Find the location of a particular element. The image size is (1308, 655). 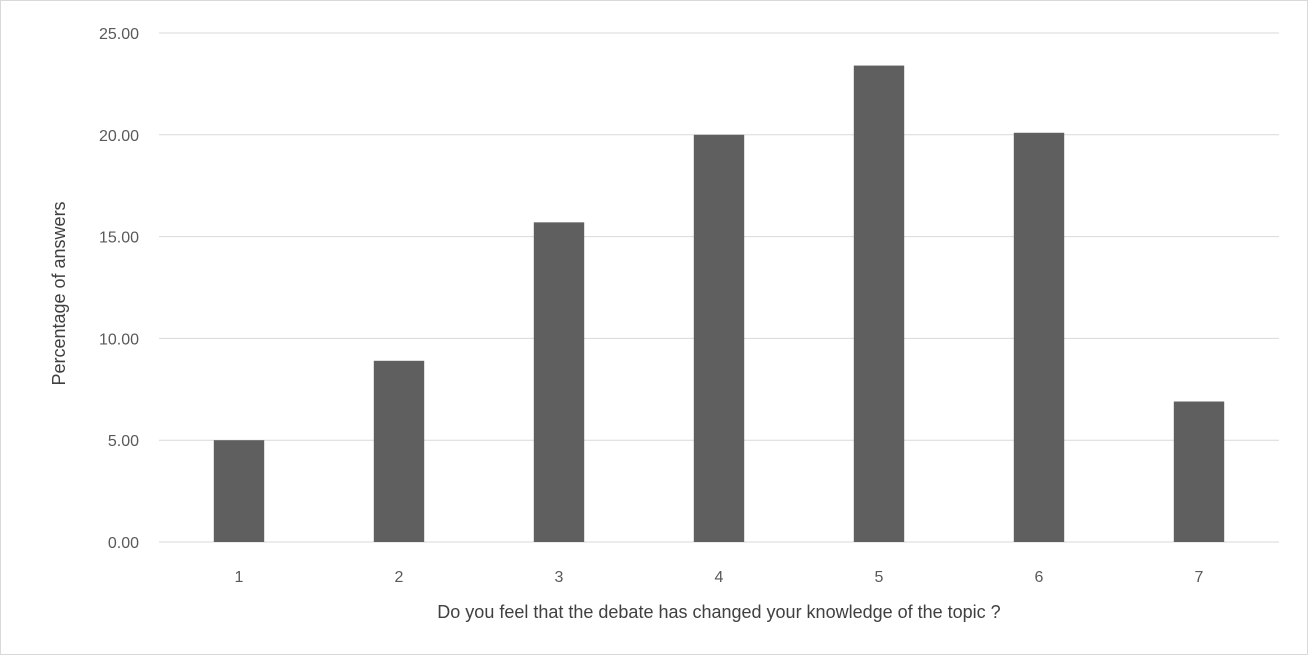

x-tick-label: 5 is located at coordinates (879, 577).